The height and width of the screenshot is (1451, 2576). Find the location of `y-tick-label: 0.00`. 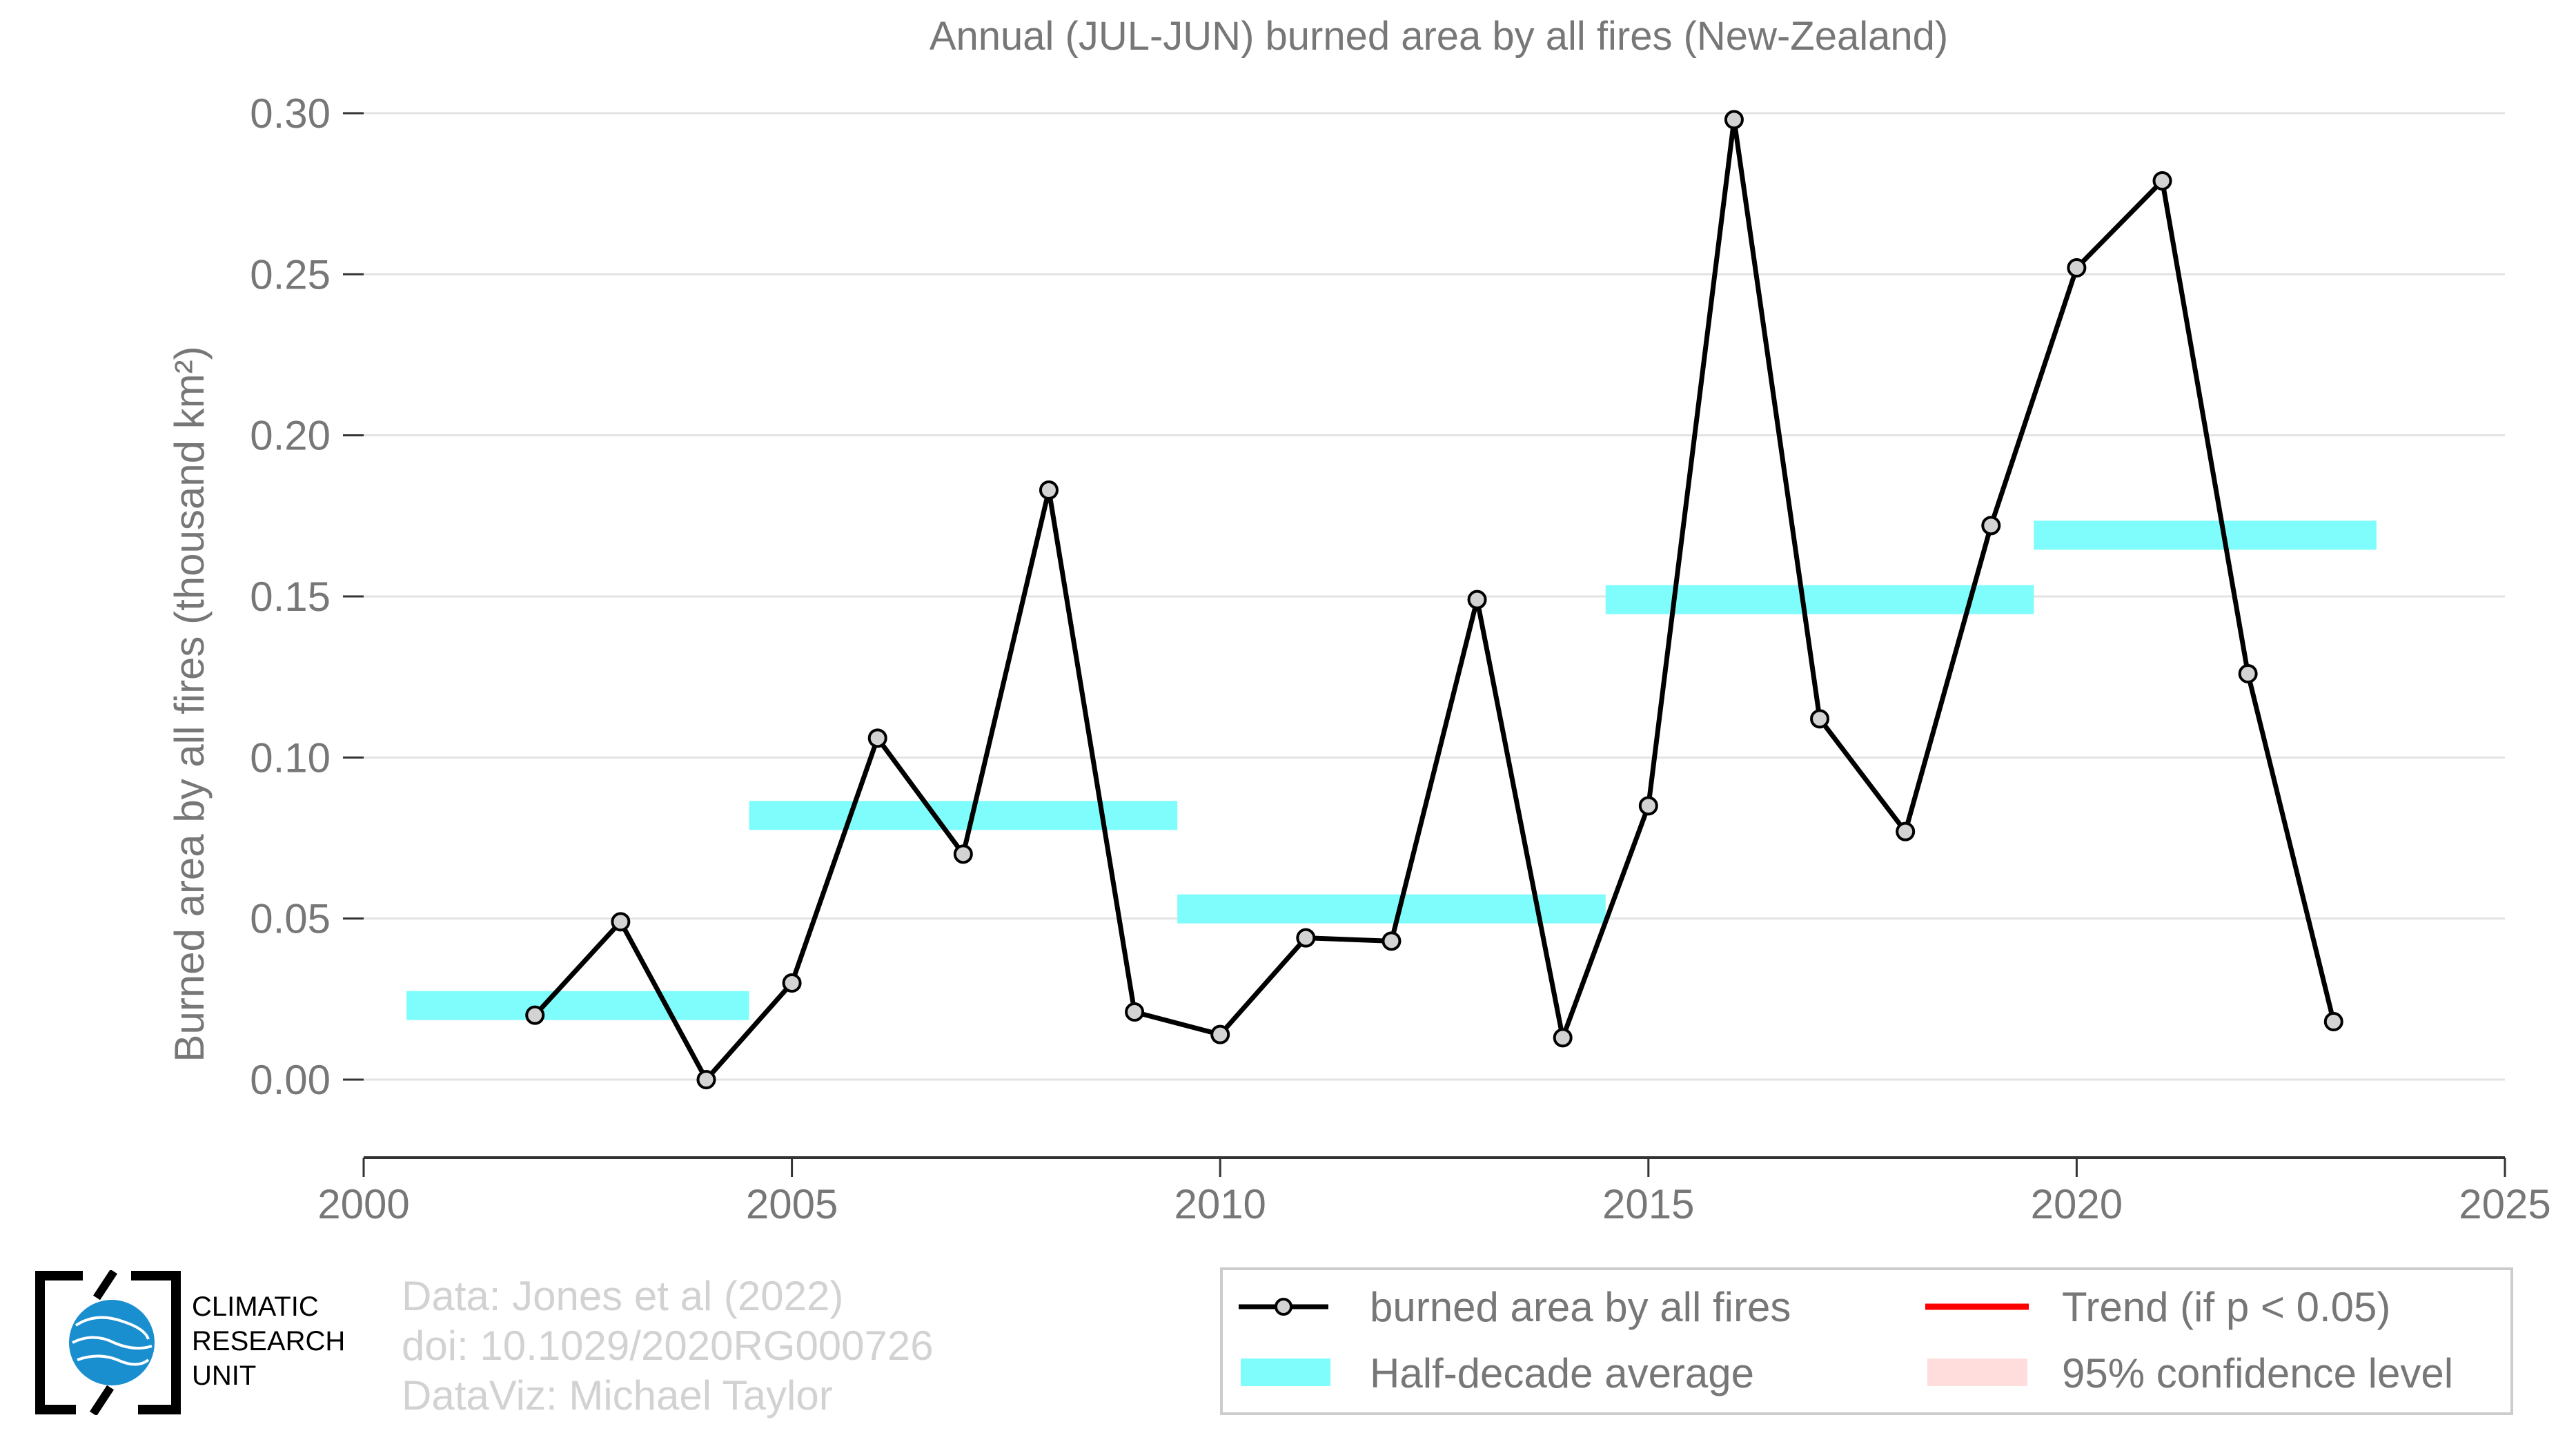

y-tick-label: 0.00 is located at coordinates (290, 1080).